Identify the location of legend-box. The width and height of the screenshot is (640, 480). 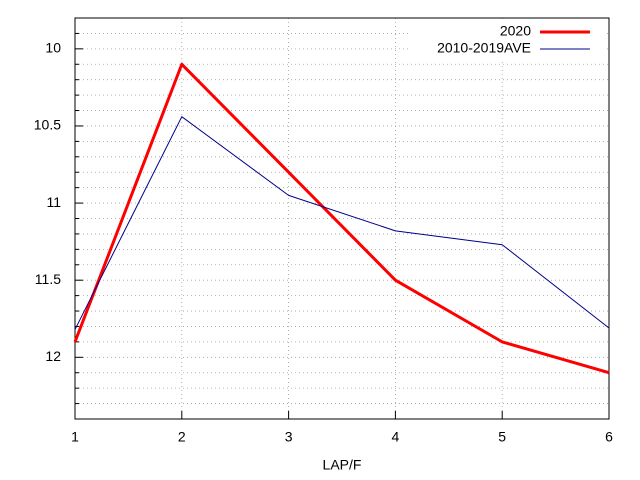
(507, 39).